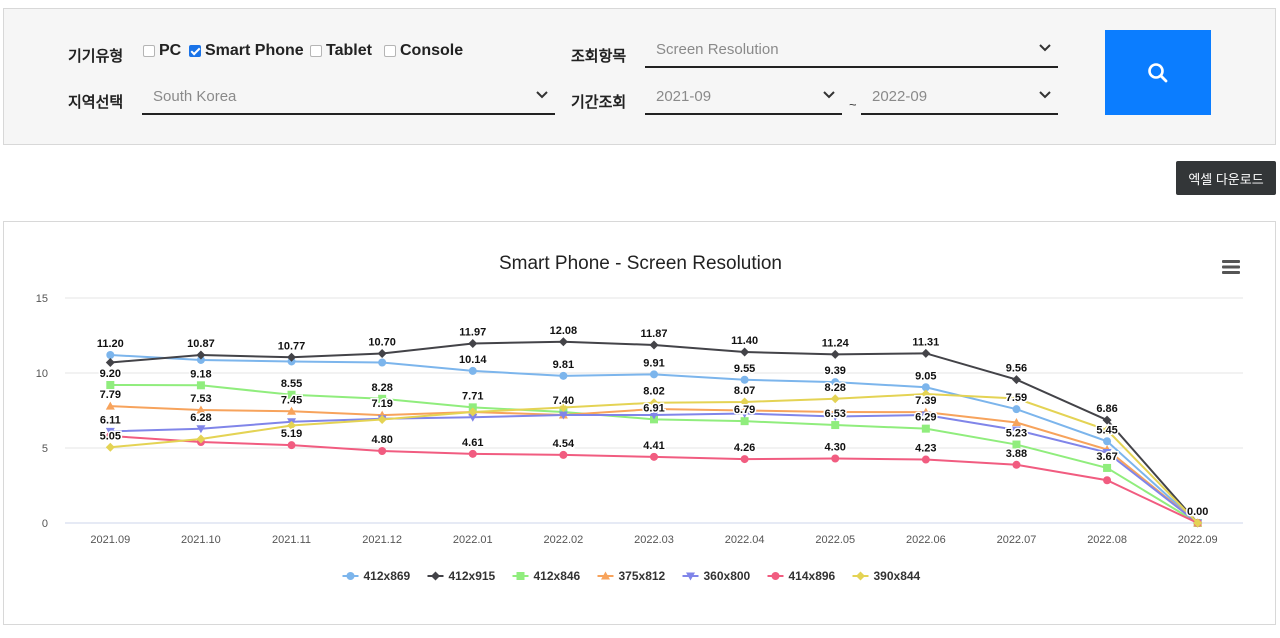  Describe the element at coordinates (835, 448) in the screenshot. I see `data-label: 4.30` at that location.